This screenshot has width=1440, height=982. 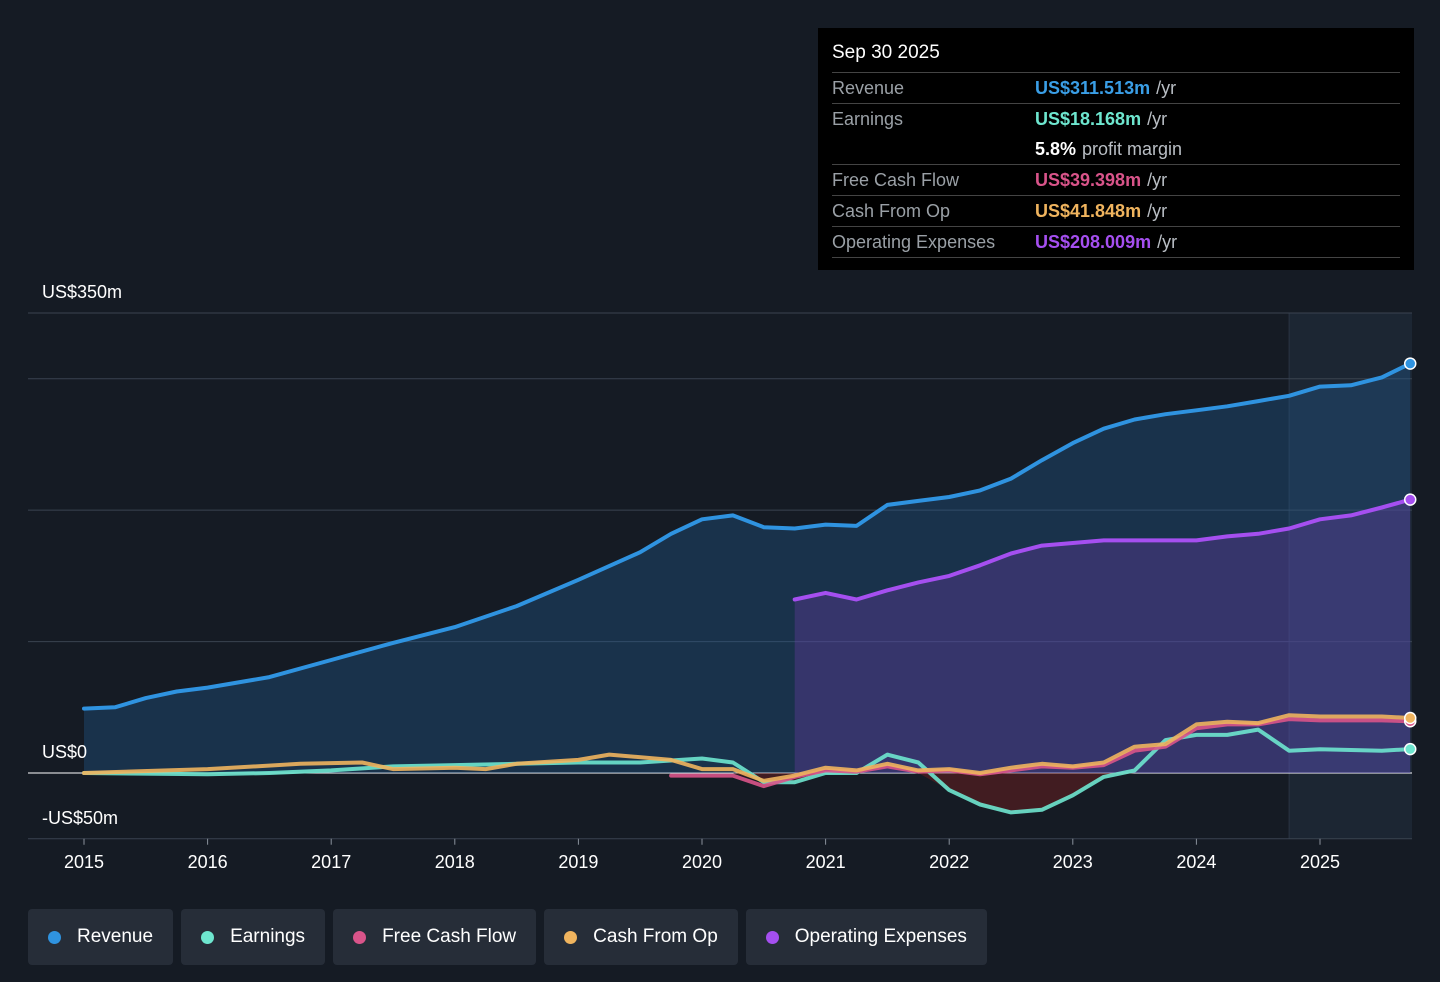 What do you see at coordinates (655, 936) in the screenshot?
I see `legend-label: Cash From Op` at bounding box center [655, 936].